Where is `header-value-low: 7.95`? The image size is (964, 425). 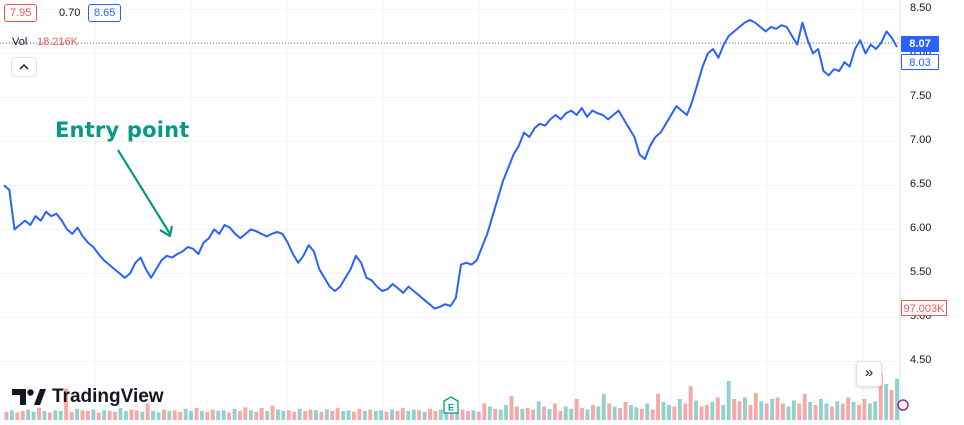
header-value-low: 7.95 is located at coordinates (21, 13).